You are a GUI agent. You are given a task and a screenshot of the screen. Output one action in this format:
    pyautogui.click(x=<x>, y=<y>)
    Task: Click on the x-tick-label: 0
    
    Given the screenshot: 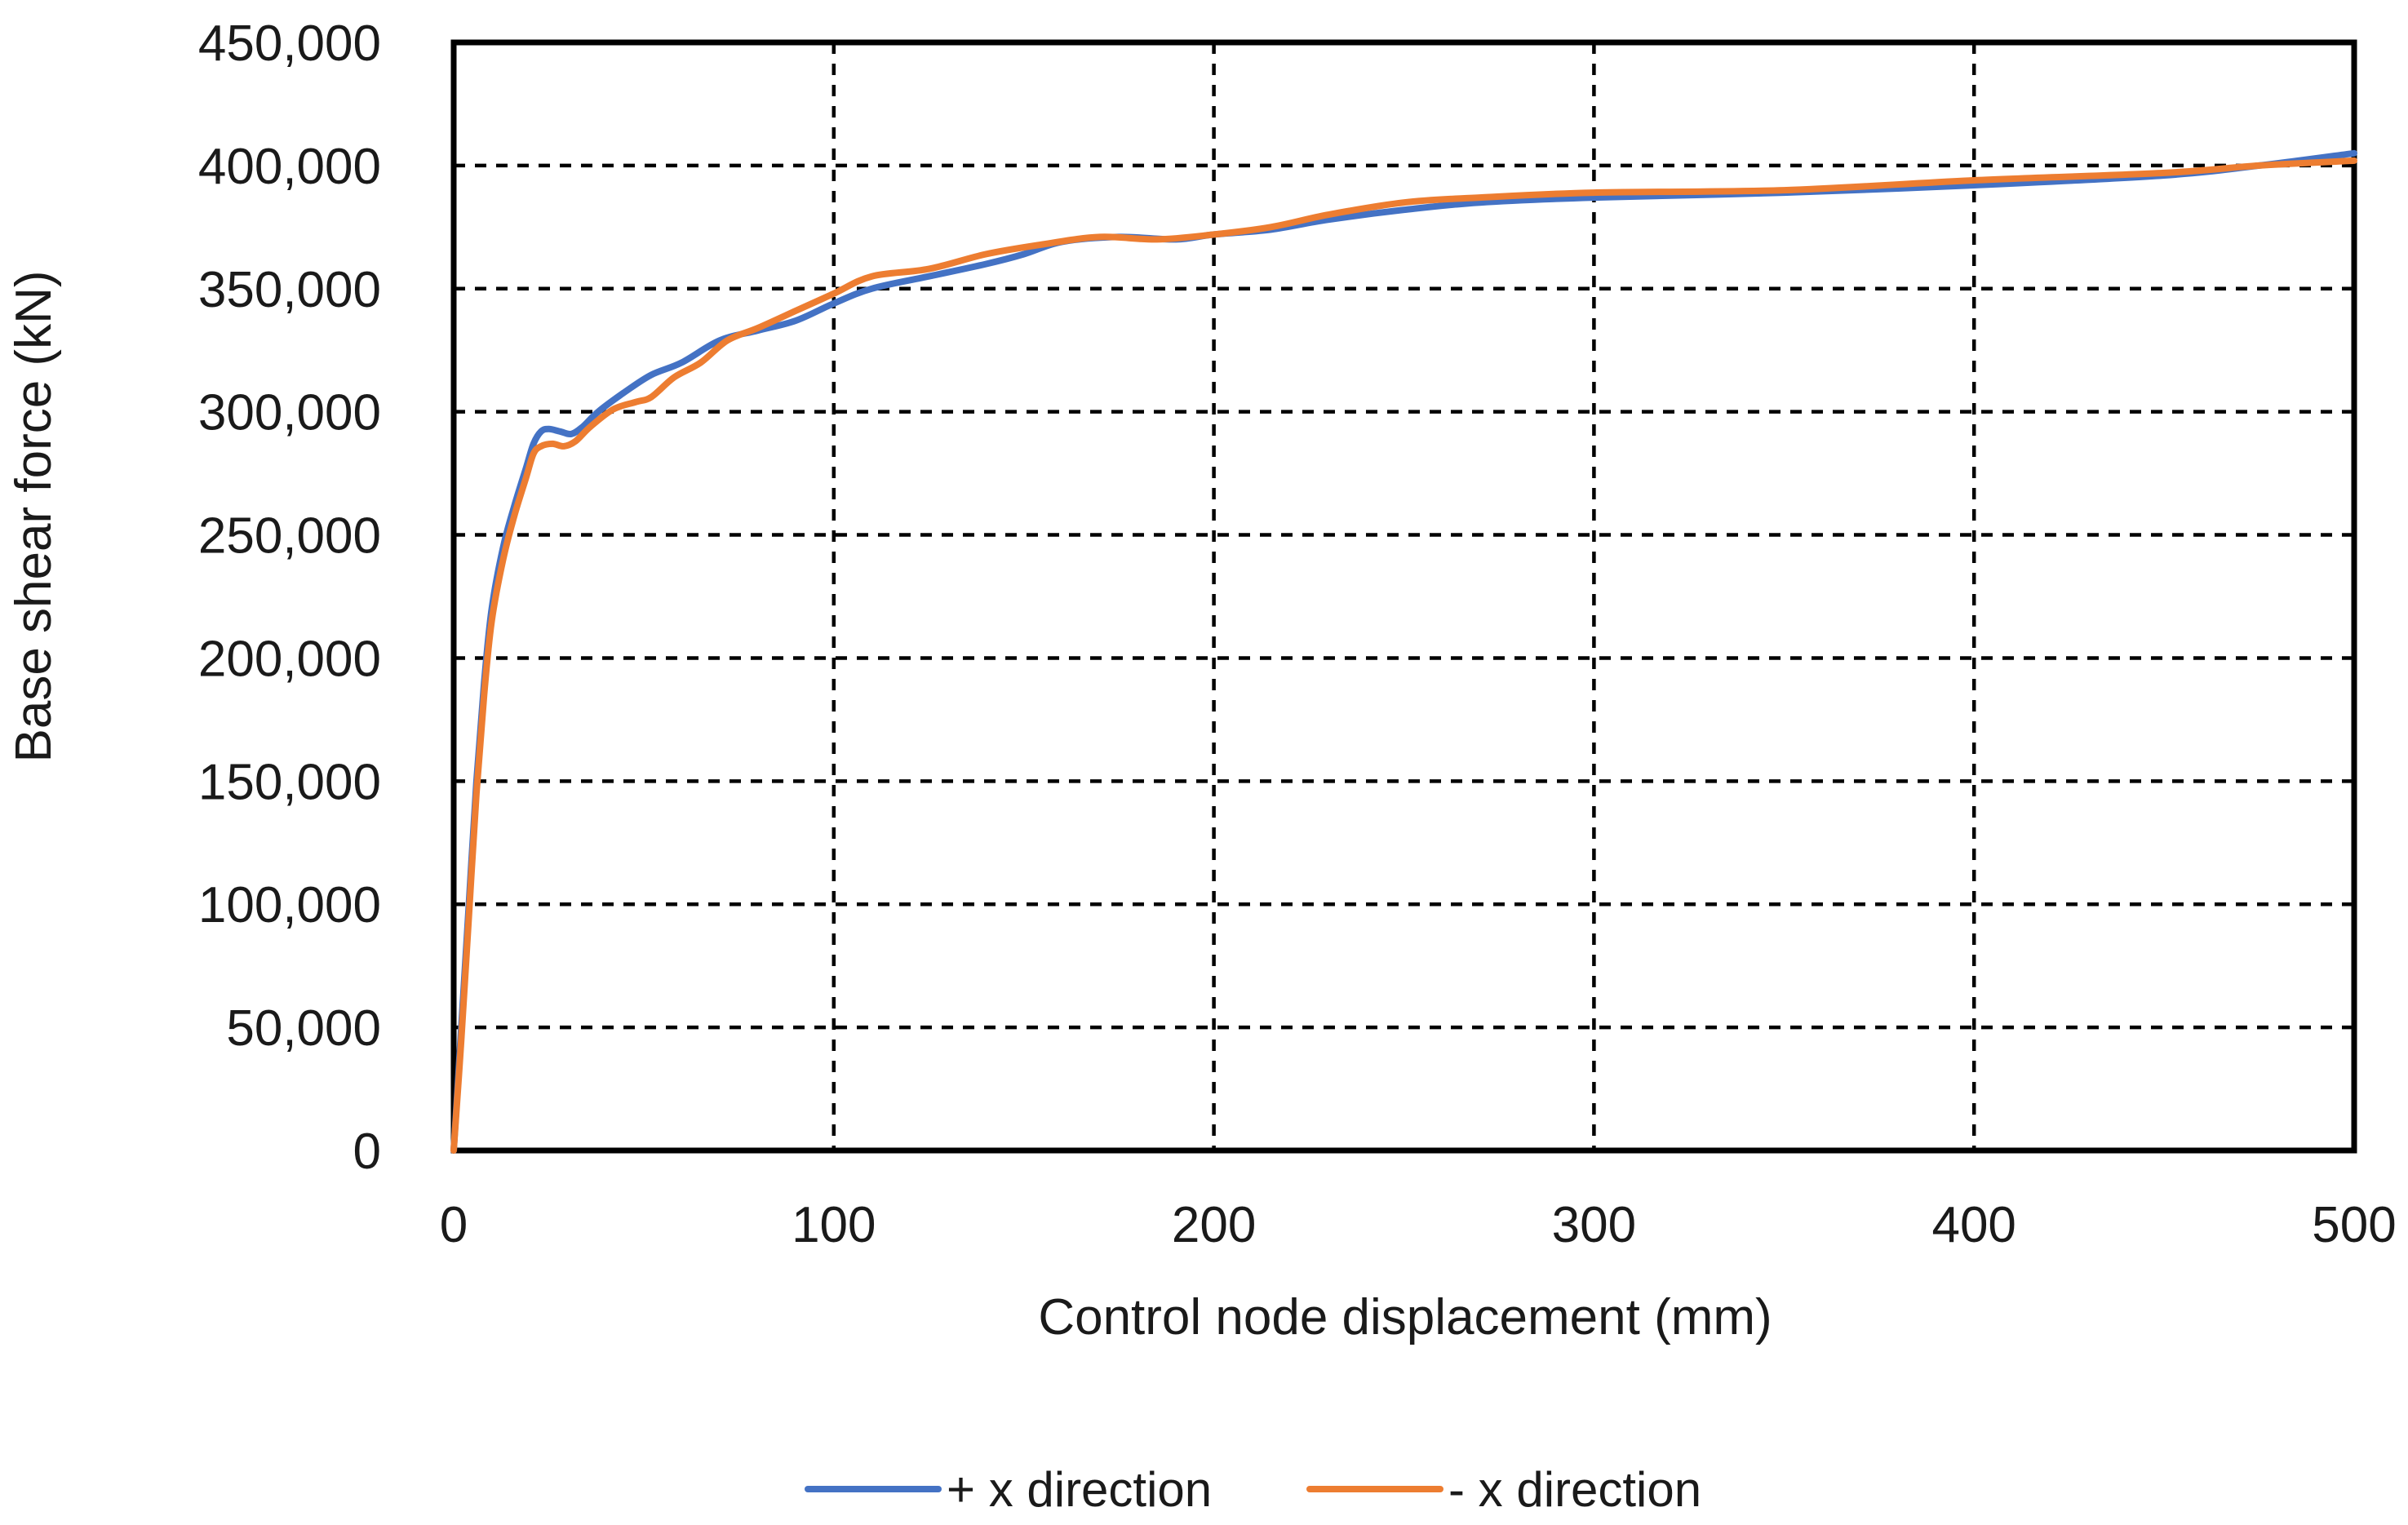 What is the action you would take?
    pyautogui.click(x=454, y=1225)
    